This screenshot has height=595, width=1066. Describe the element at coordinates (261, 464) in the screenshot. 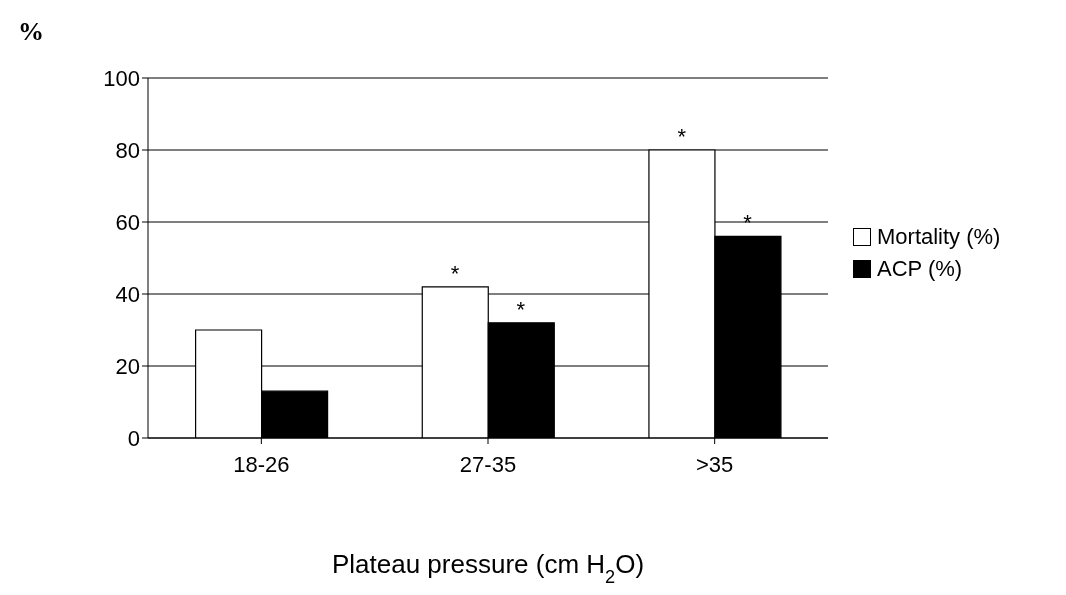

I see `x-tick-label: 18-26` at that location.